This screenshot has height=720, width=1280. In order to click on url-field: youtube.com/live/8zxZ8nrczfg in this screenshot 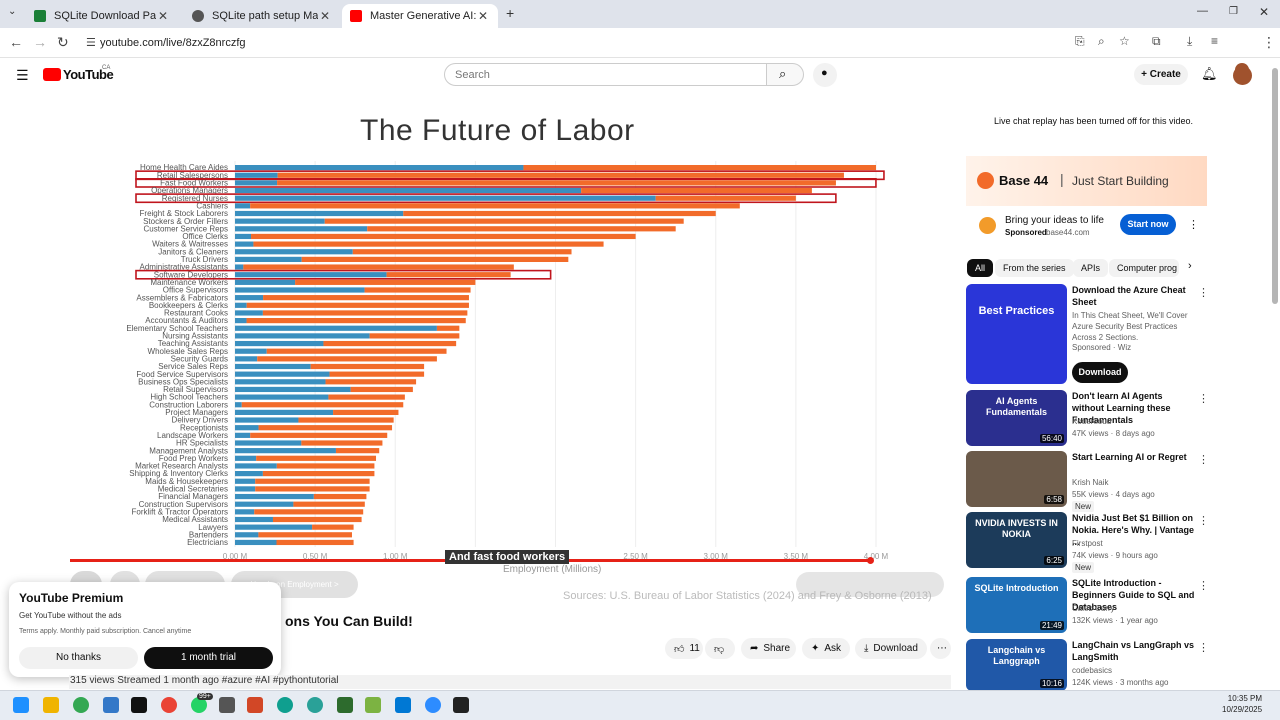, I will do `click(173, 43)`.